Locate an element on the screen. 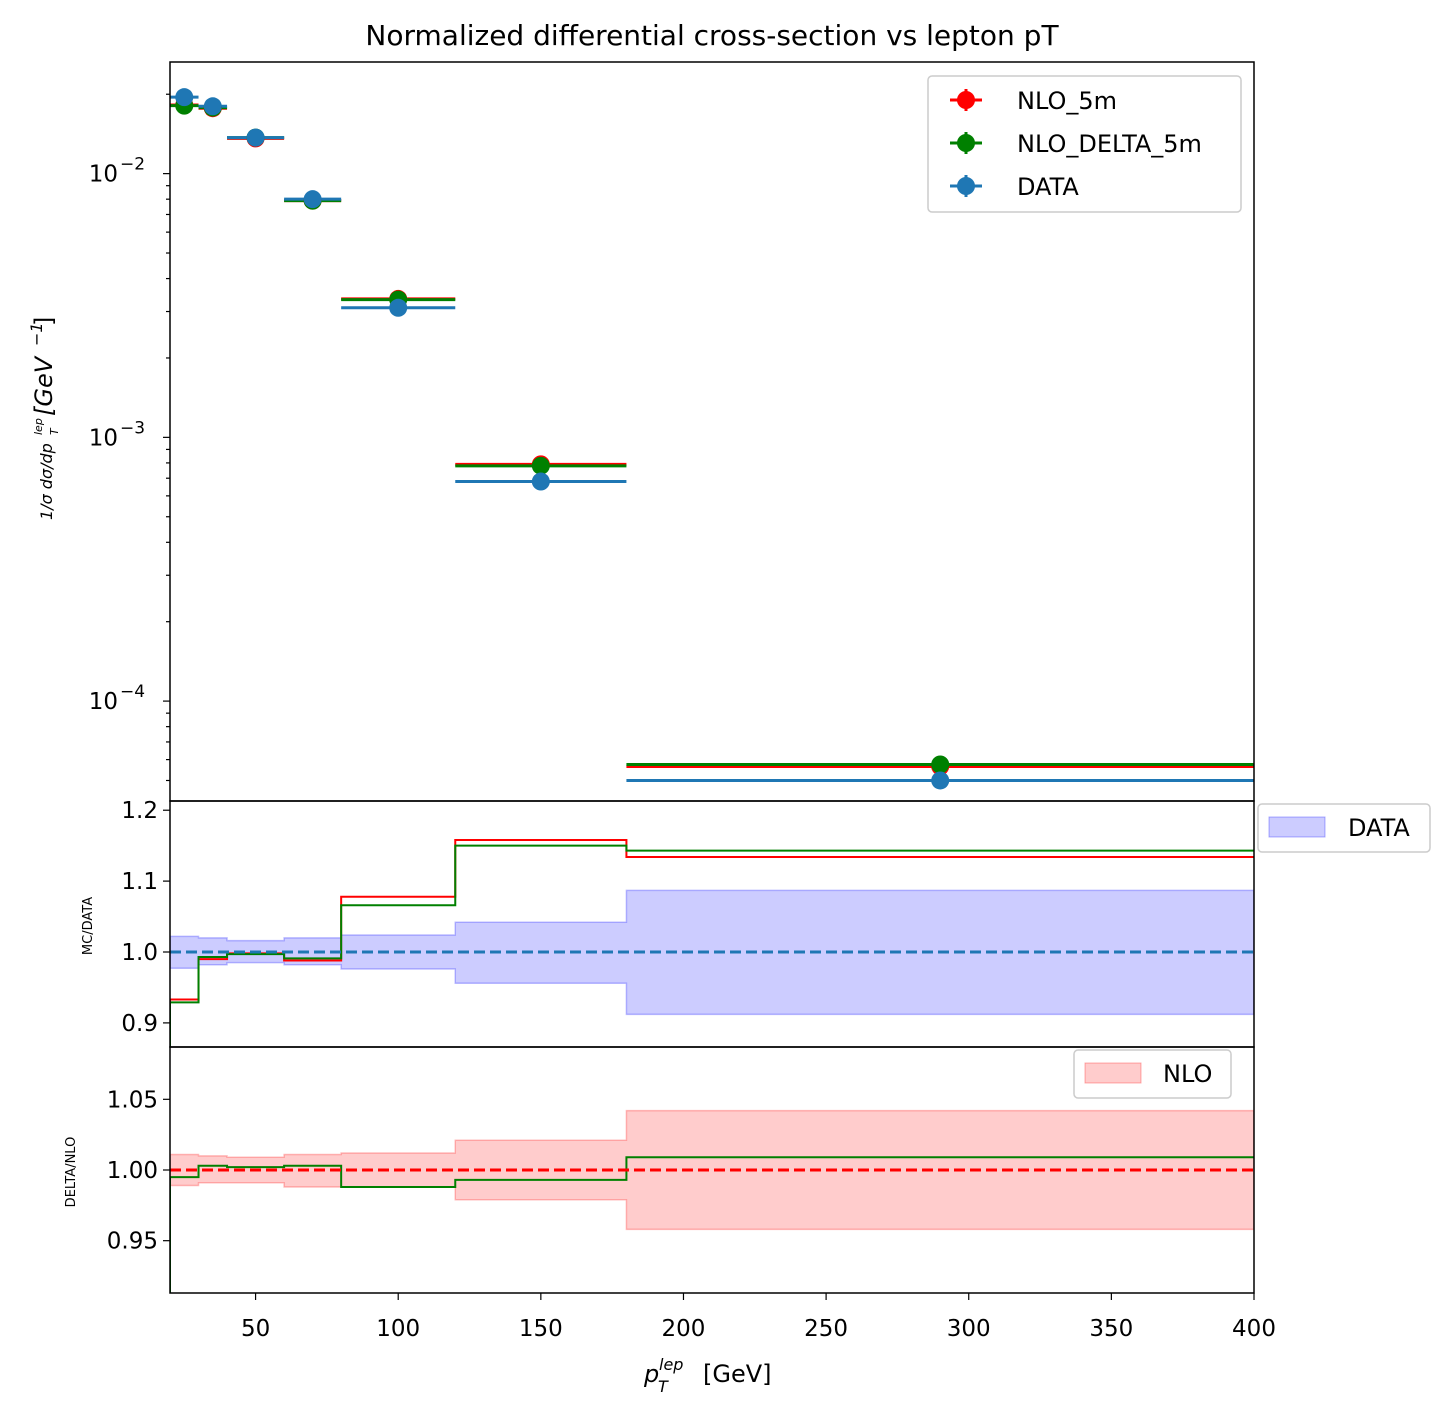  ratio2-frame is located at coordinates (712, 1170).